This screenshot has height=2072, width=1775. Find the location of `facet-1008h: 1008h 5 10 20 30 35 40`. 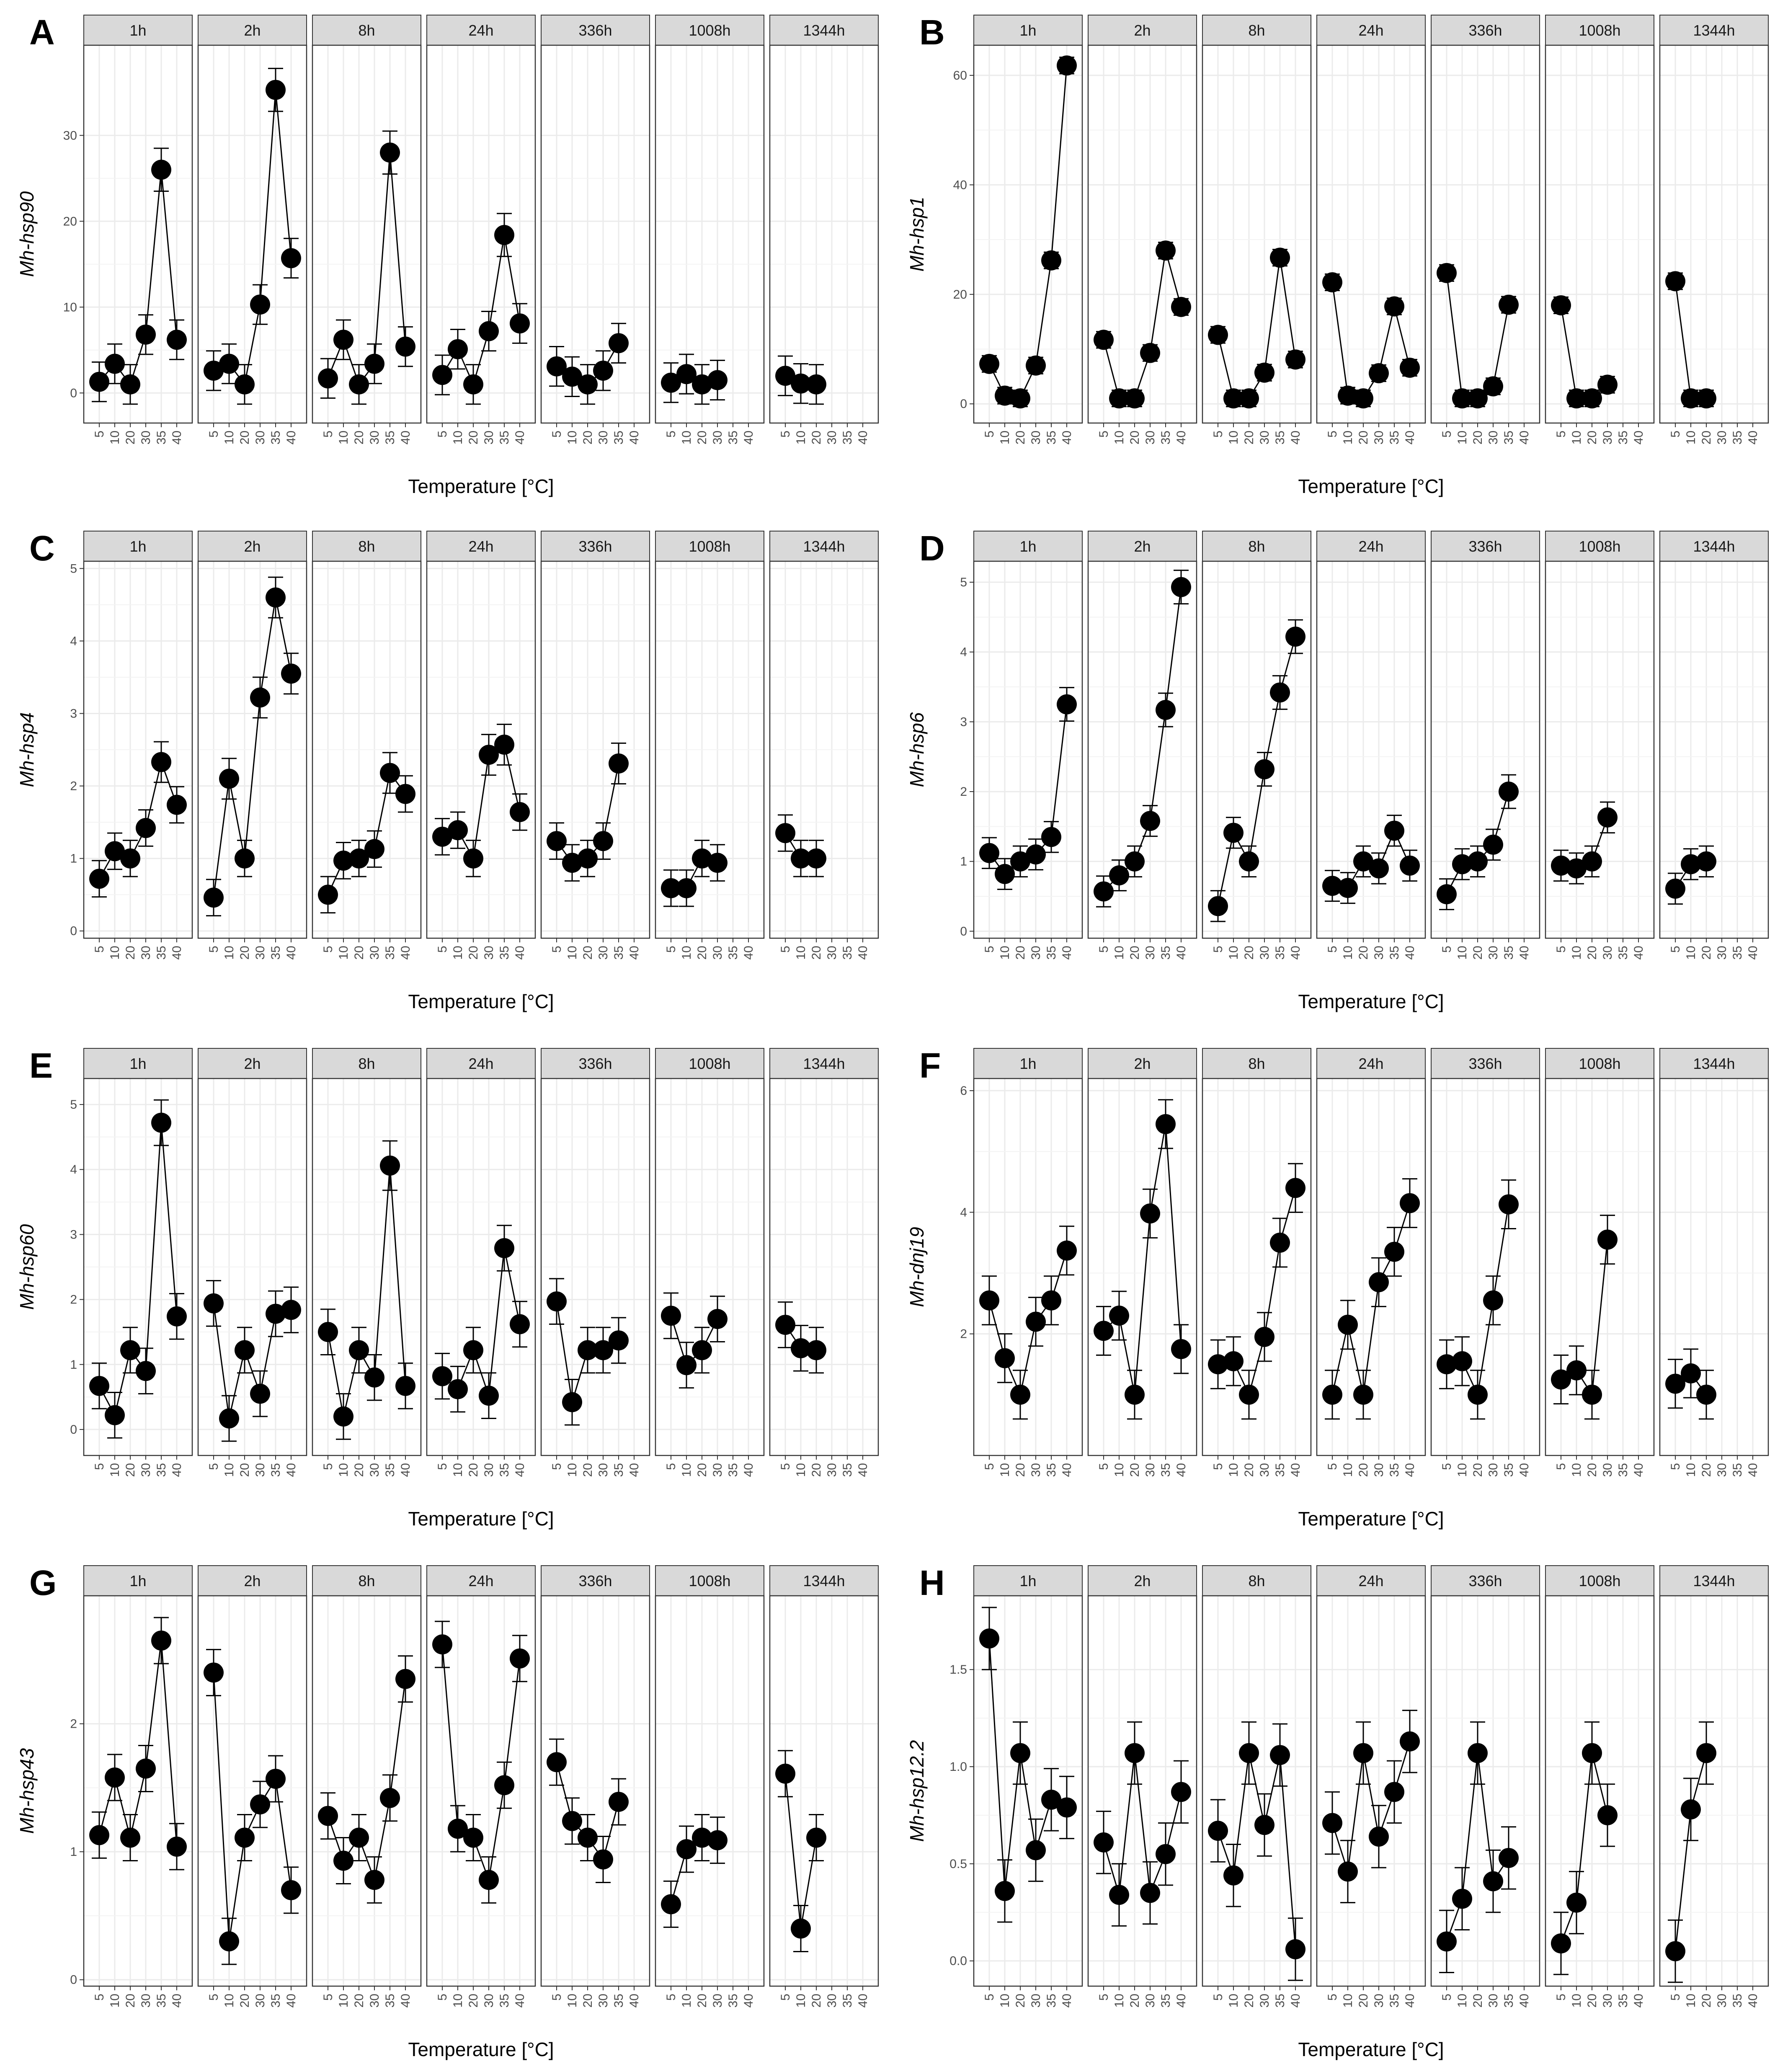

facet-1008h: 1008h 5 10 20 30 35 40 is located at coordinates (710, 1786).